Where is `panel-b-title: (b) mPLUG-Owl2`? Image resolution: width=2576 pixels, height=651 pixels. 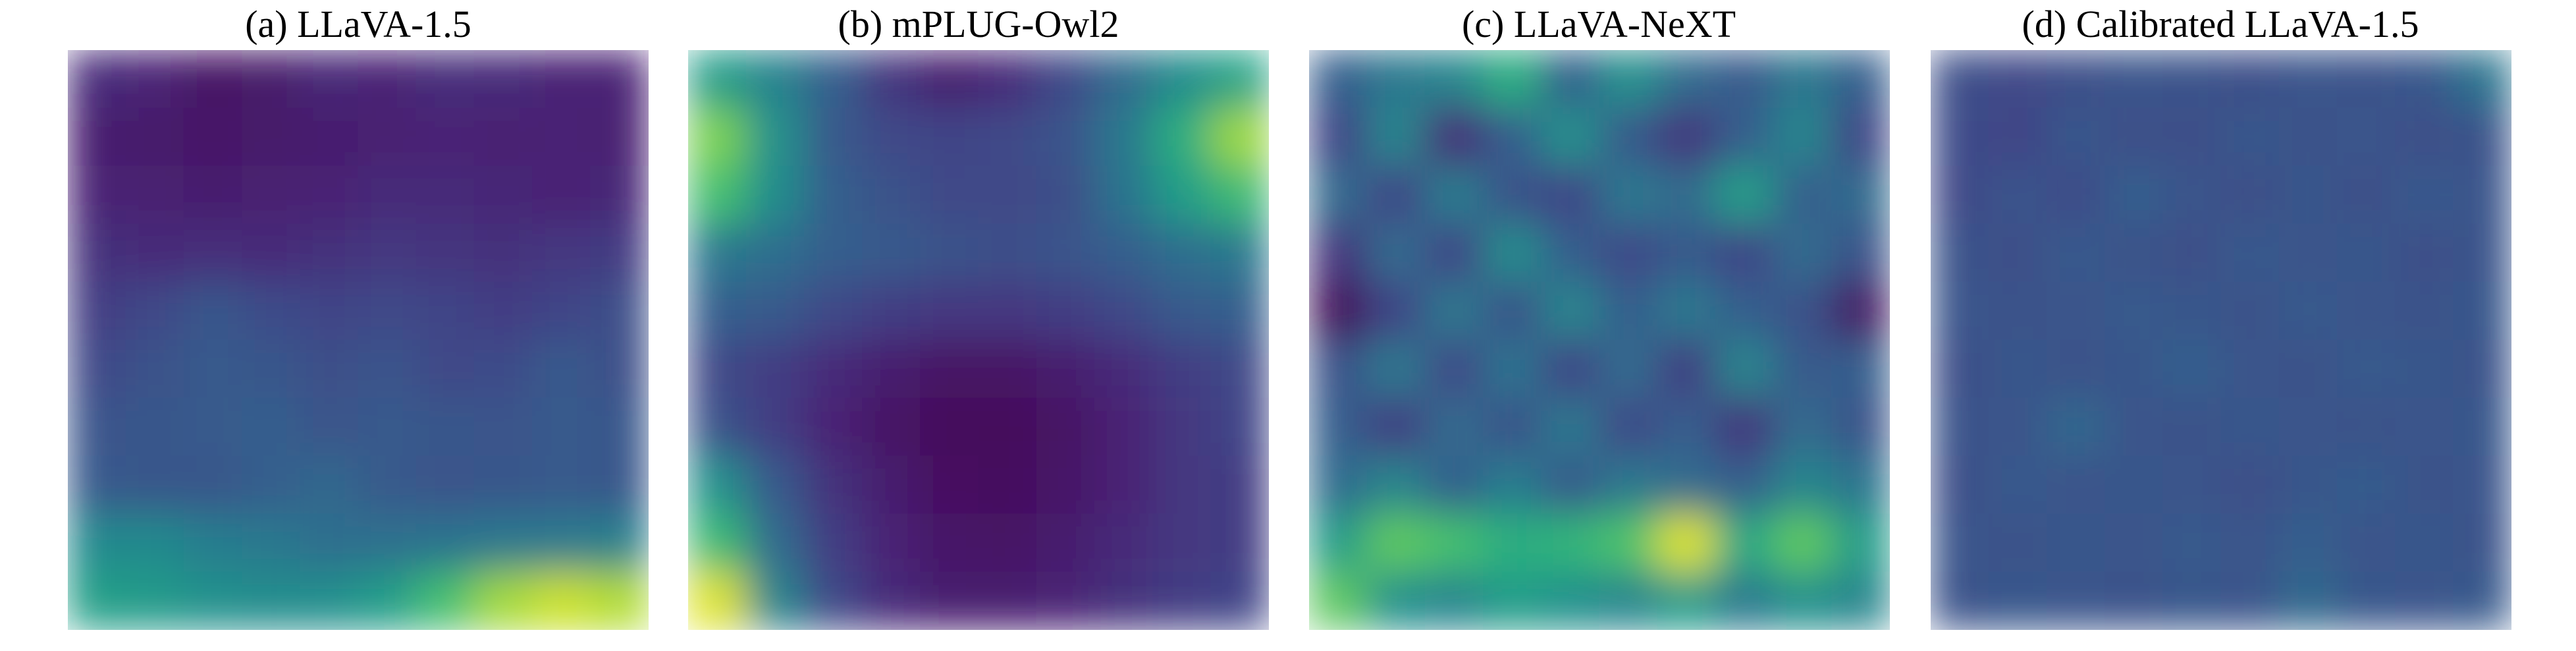
panel-b-title: (b) mPLUG-Owl2 is located at coordinates (978, 24).